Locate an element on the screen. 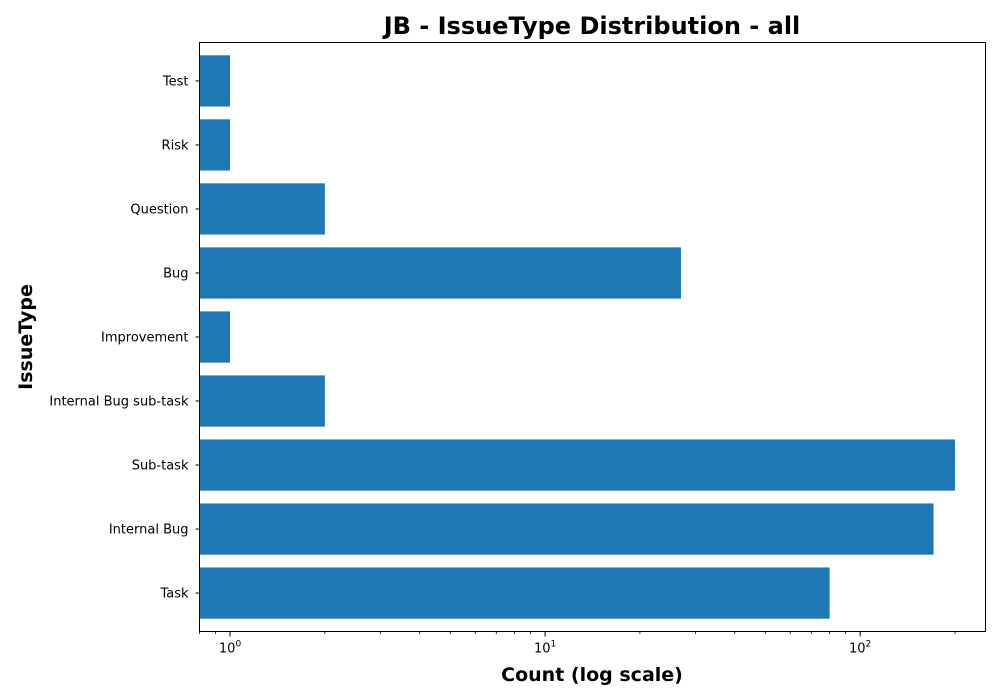 This screenshot has width=1000, height=700. bar-risk is located at coordinates (215, 145).